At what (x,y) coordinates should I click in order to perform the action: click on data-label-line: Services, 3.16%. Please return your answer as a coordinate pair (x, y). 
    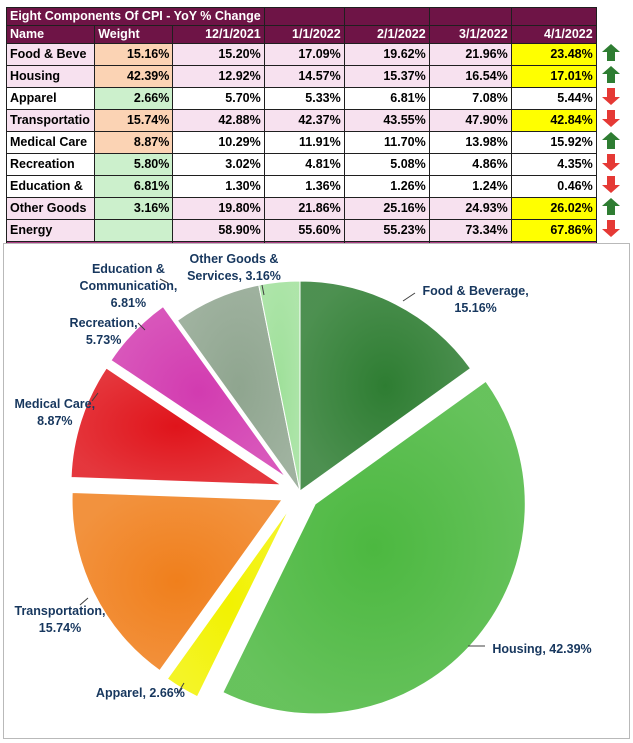
    Looking at the image, I should click on (234, 276).